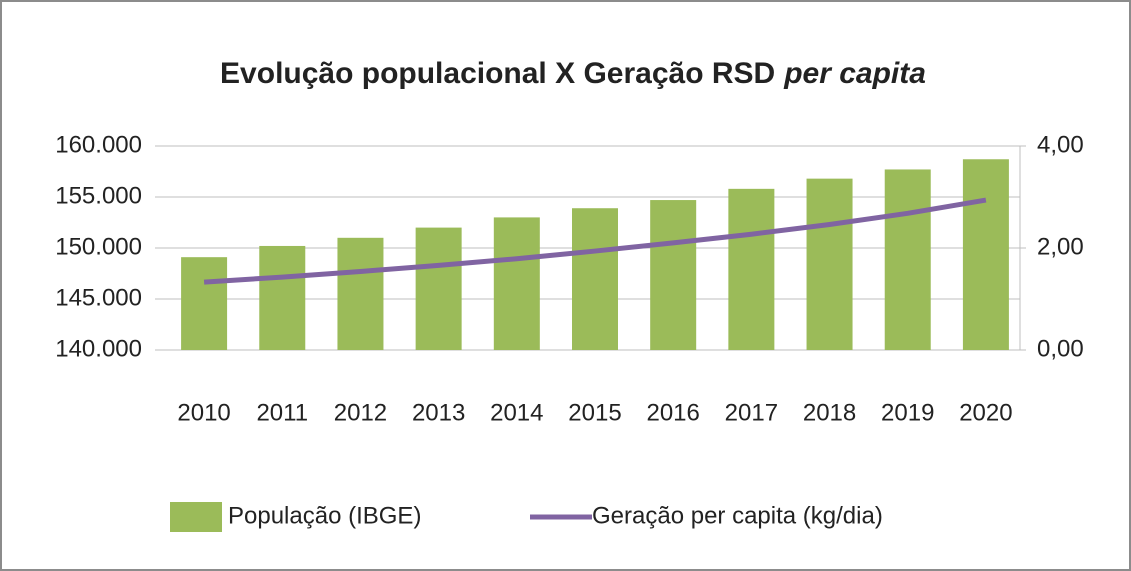  I want to click on x-tick-label: 2018, so click(829, 412).